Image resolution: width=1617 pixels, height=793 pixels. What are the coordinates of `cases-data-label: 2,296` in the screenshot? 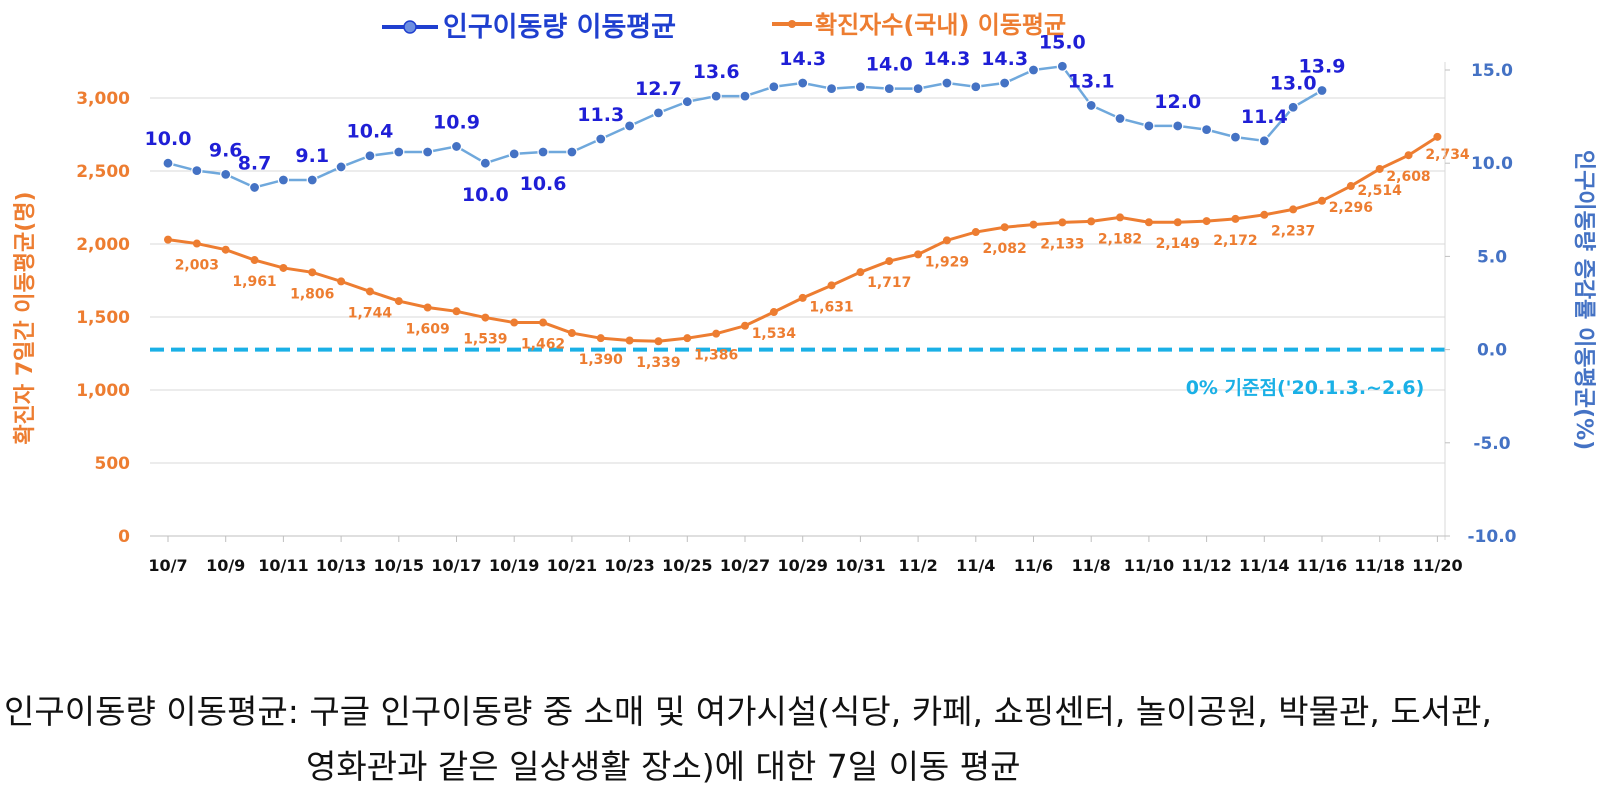 It's located at (1351, 208).